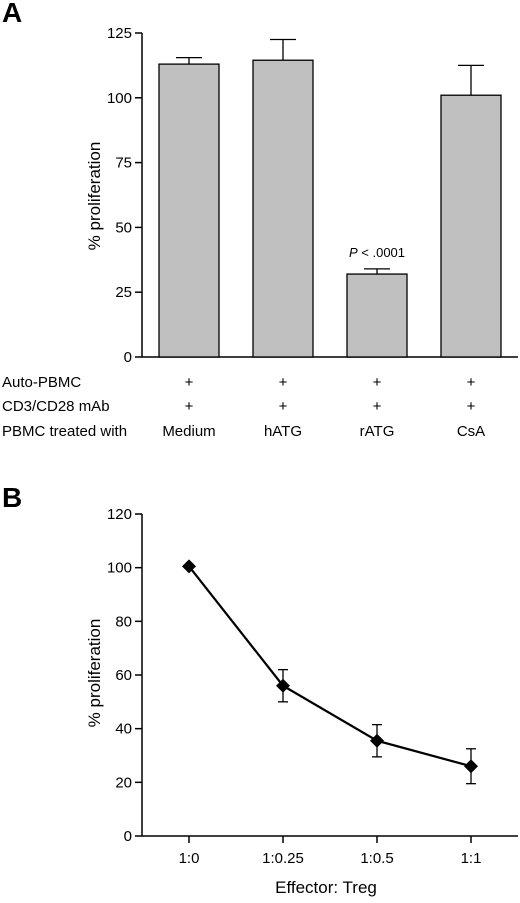 Image resolution: width=520 pixels, height=903 pixels. I want to click on panel-a-bar-csa, so click(471, 226).